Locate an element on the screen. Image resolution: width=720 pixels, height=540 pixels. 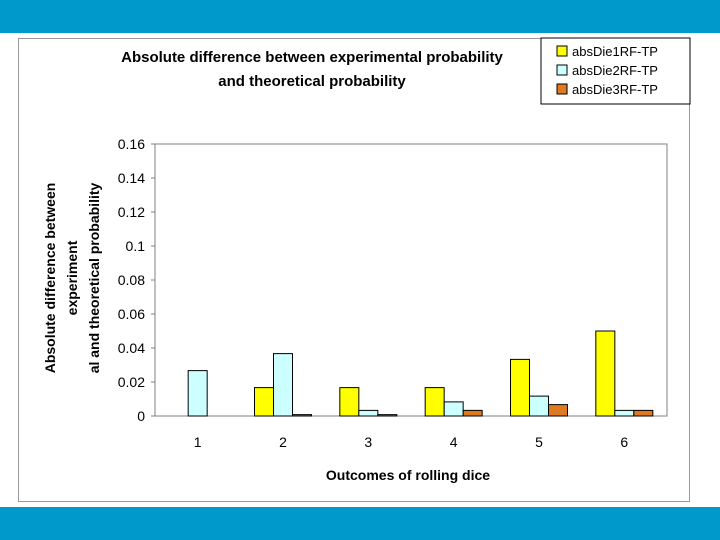
y-tick-labels: 0 0.02 0.04 0.06 0.08 0.1 0.12 0.14 0.16 is located at coordinates (136, 280).